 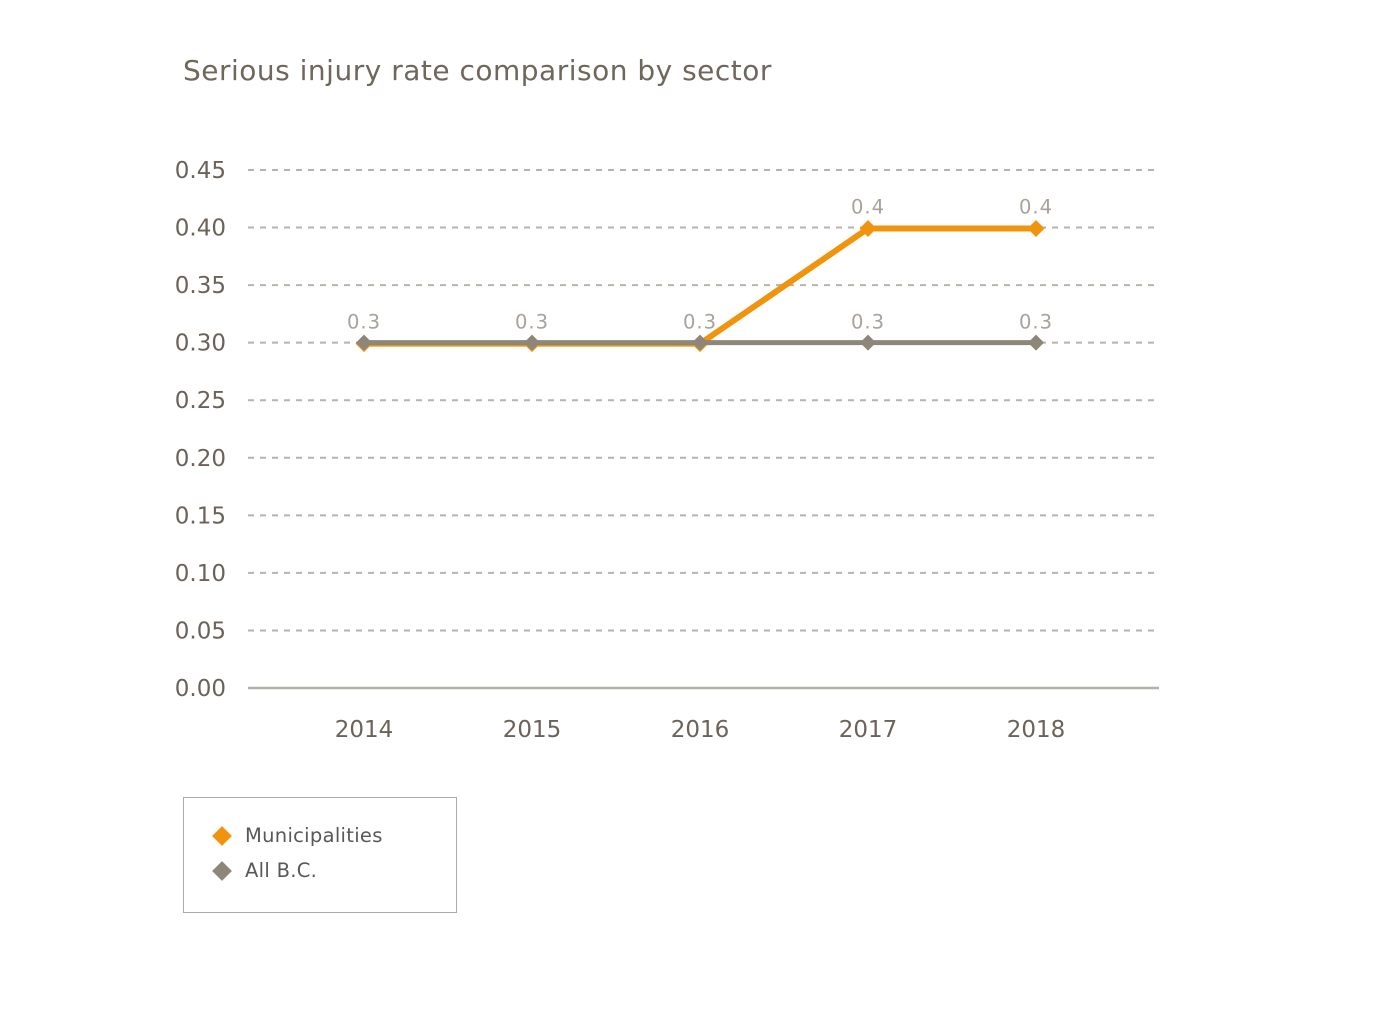 I want to click on chart-title: Serious injury rate comparison by sector, so click(x=477, y=70).